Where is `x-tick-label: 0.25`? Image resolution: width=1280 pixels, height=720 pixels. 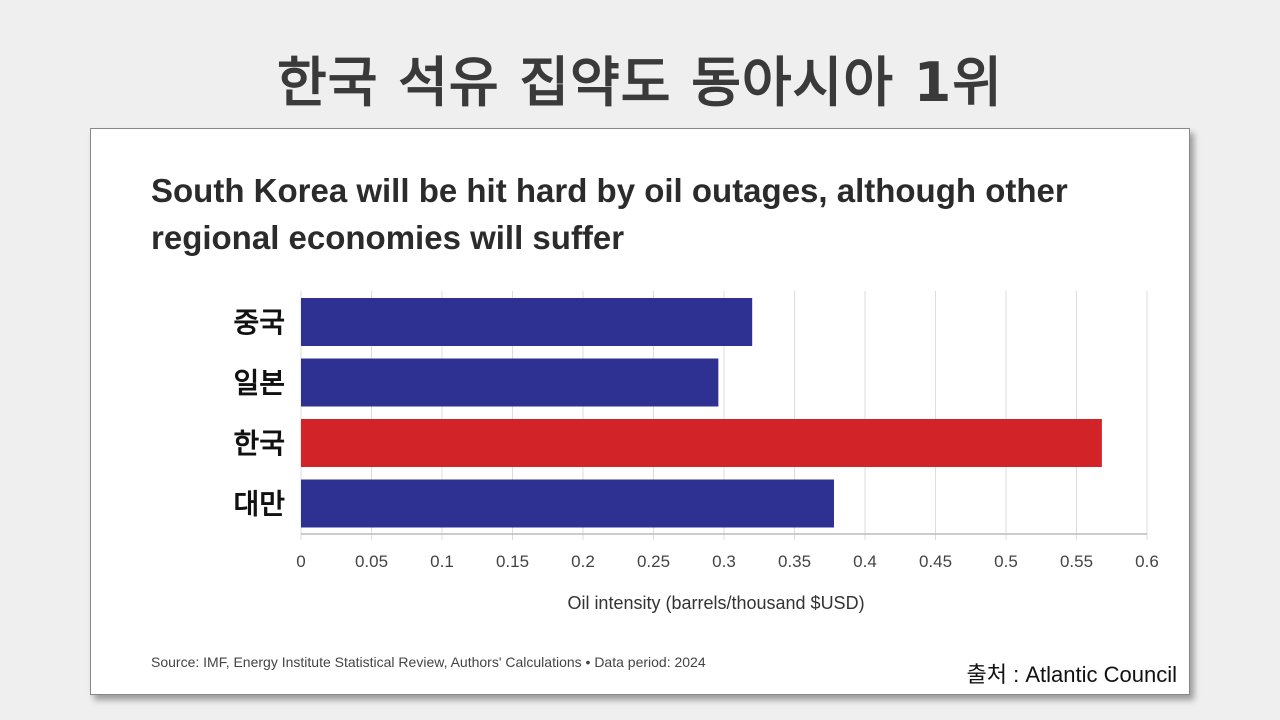
x-tick-label: 0.25 is located at coordinates (653, 561).